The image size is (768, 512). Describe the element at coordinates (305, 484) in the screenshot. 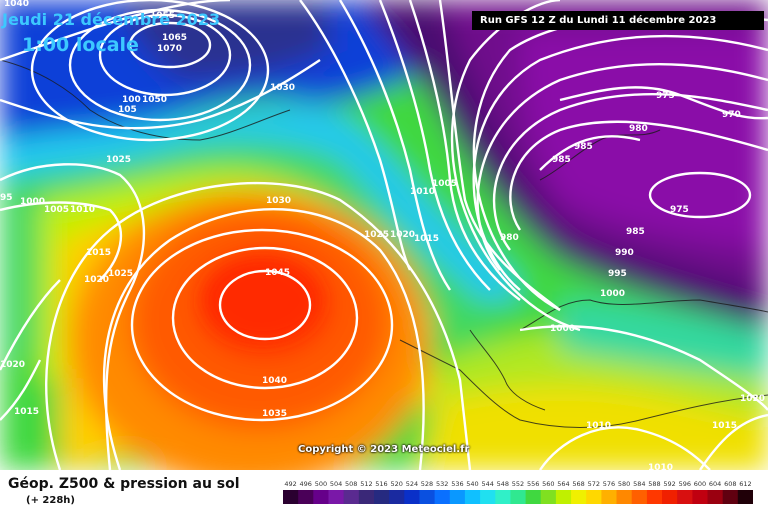

I see `legend-value: 496` at that location.